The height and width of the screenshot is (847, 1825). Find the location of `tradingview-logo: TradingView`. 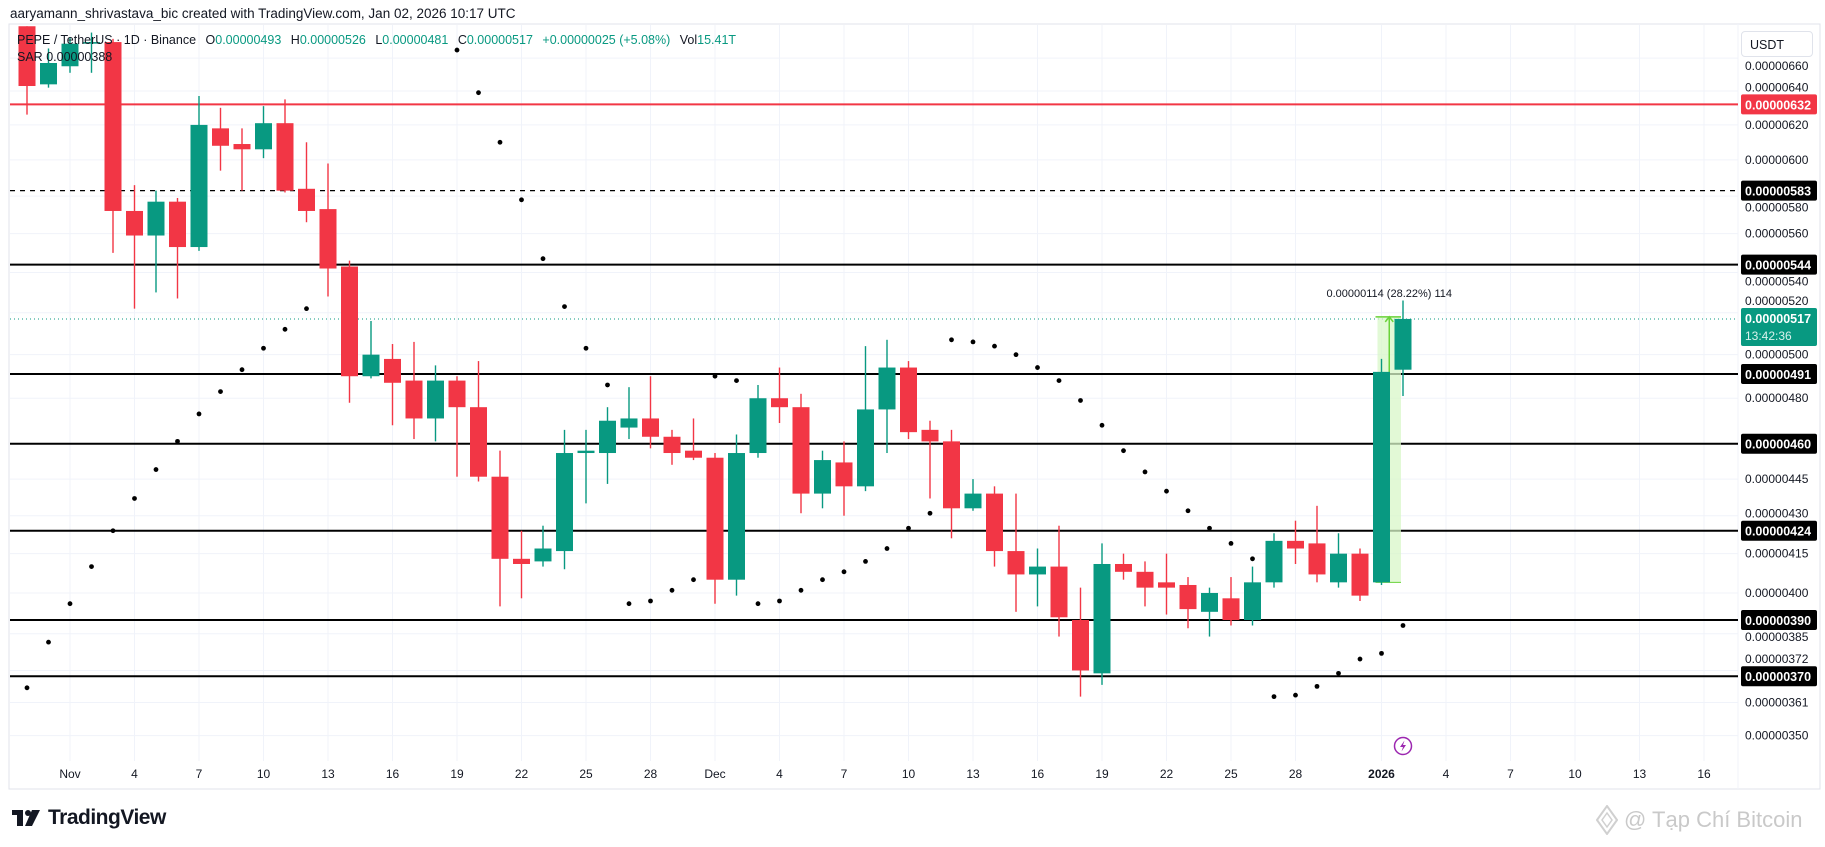

tradingview-logo: TradingView is located at coordinates (89, 818).